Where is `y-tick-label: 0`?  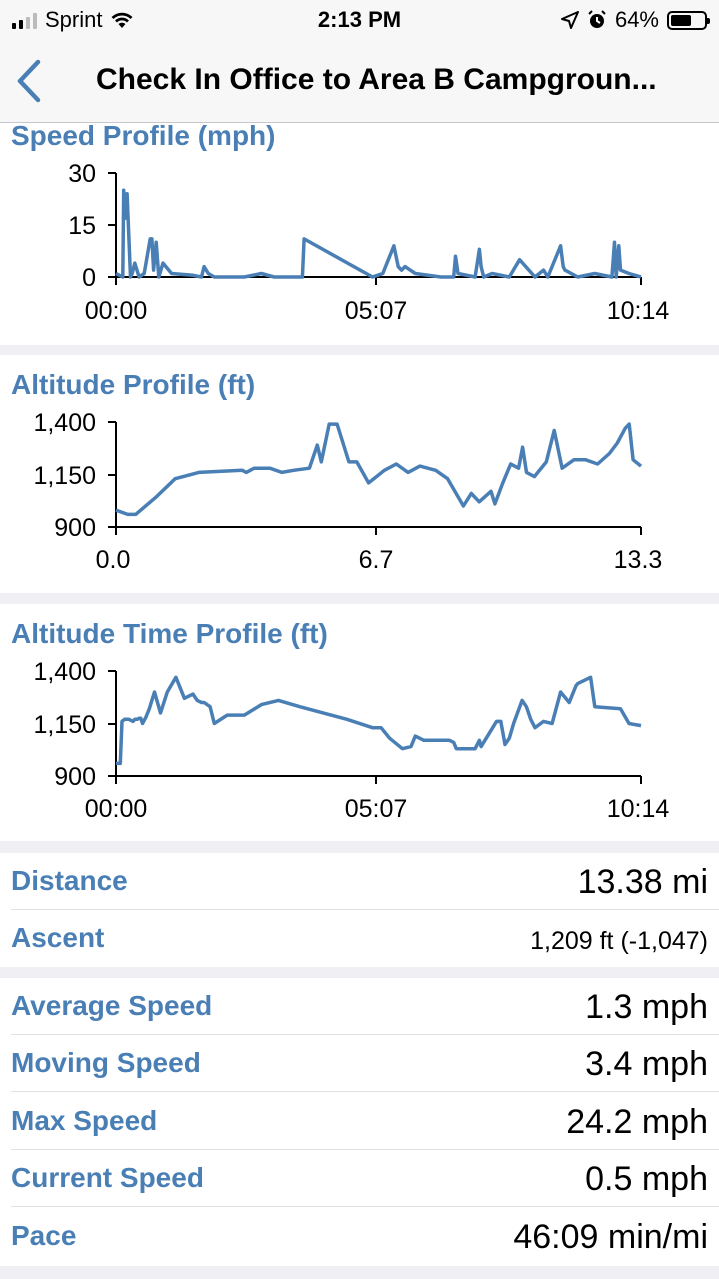
y-tick-label: 0 is located at coordinates (89, 278).